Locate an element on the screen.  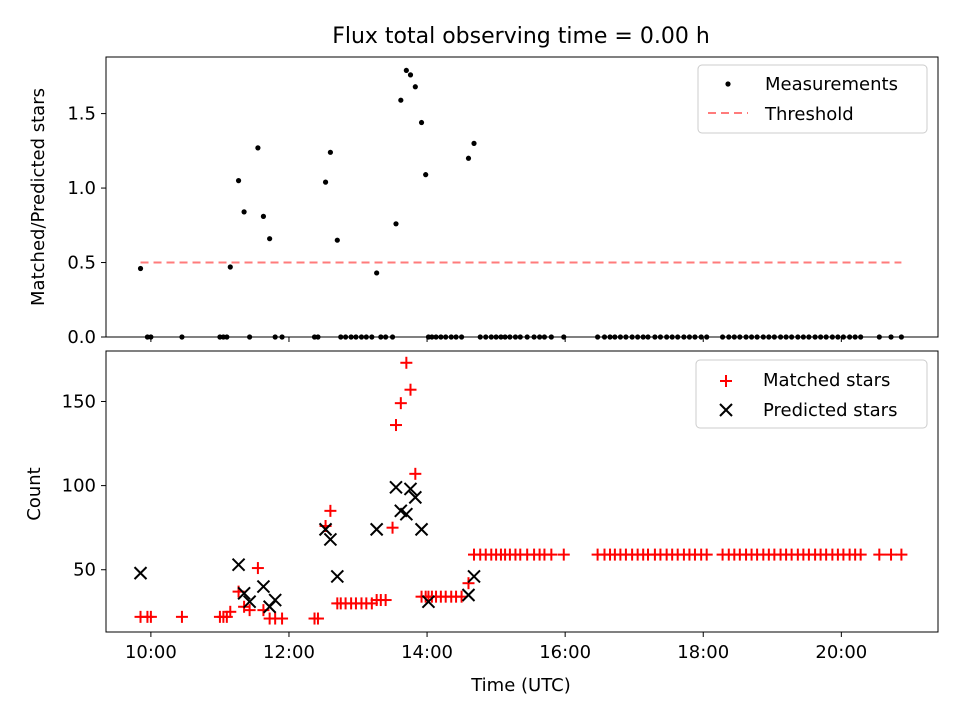
bottom-legend-box is located at coordinates (811, 394).